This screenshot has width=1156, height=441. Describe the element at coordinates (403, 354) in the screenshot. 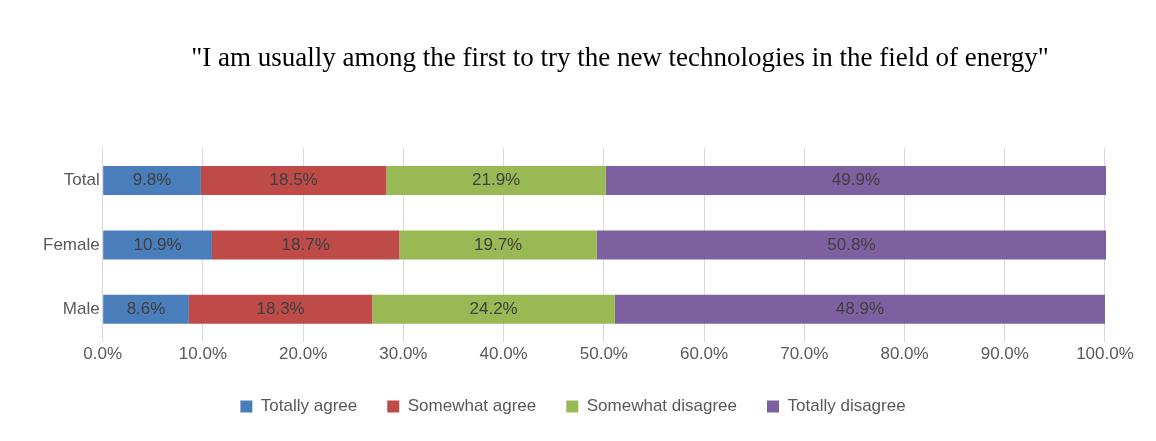

I see `x-tick-label: 30.0%` at that location.